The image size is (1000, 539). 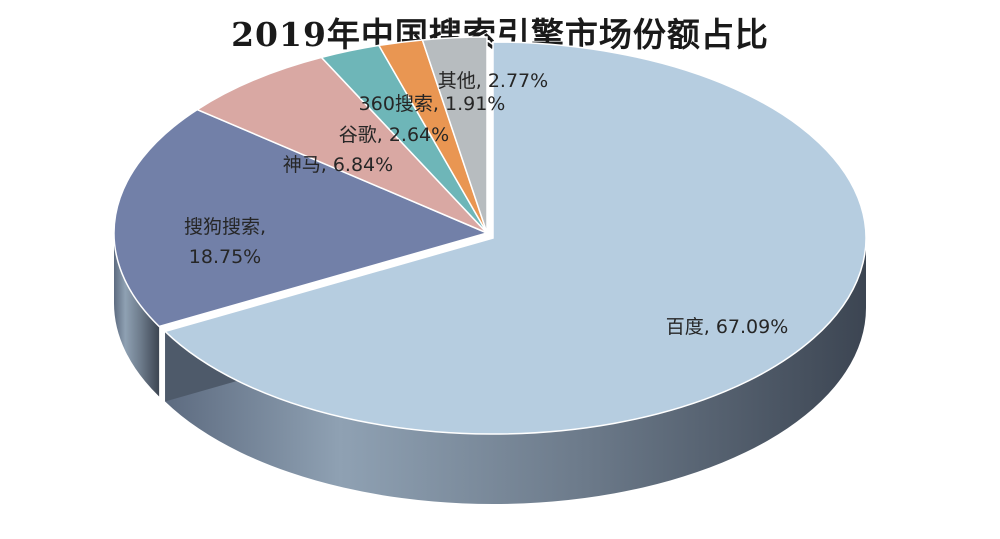 I want to click on slice-label-1: 搜狗搜索, 18.75%, so click(x=225, y=242).